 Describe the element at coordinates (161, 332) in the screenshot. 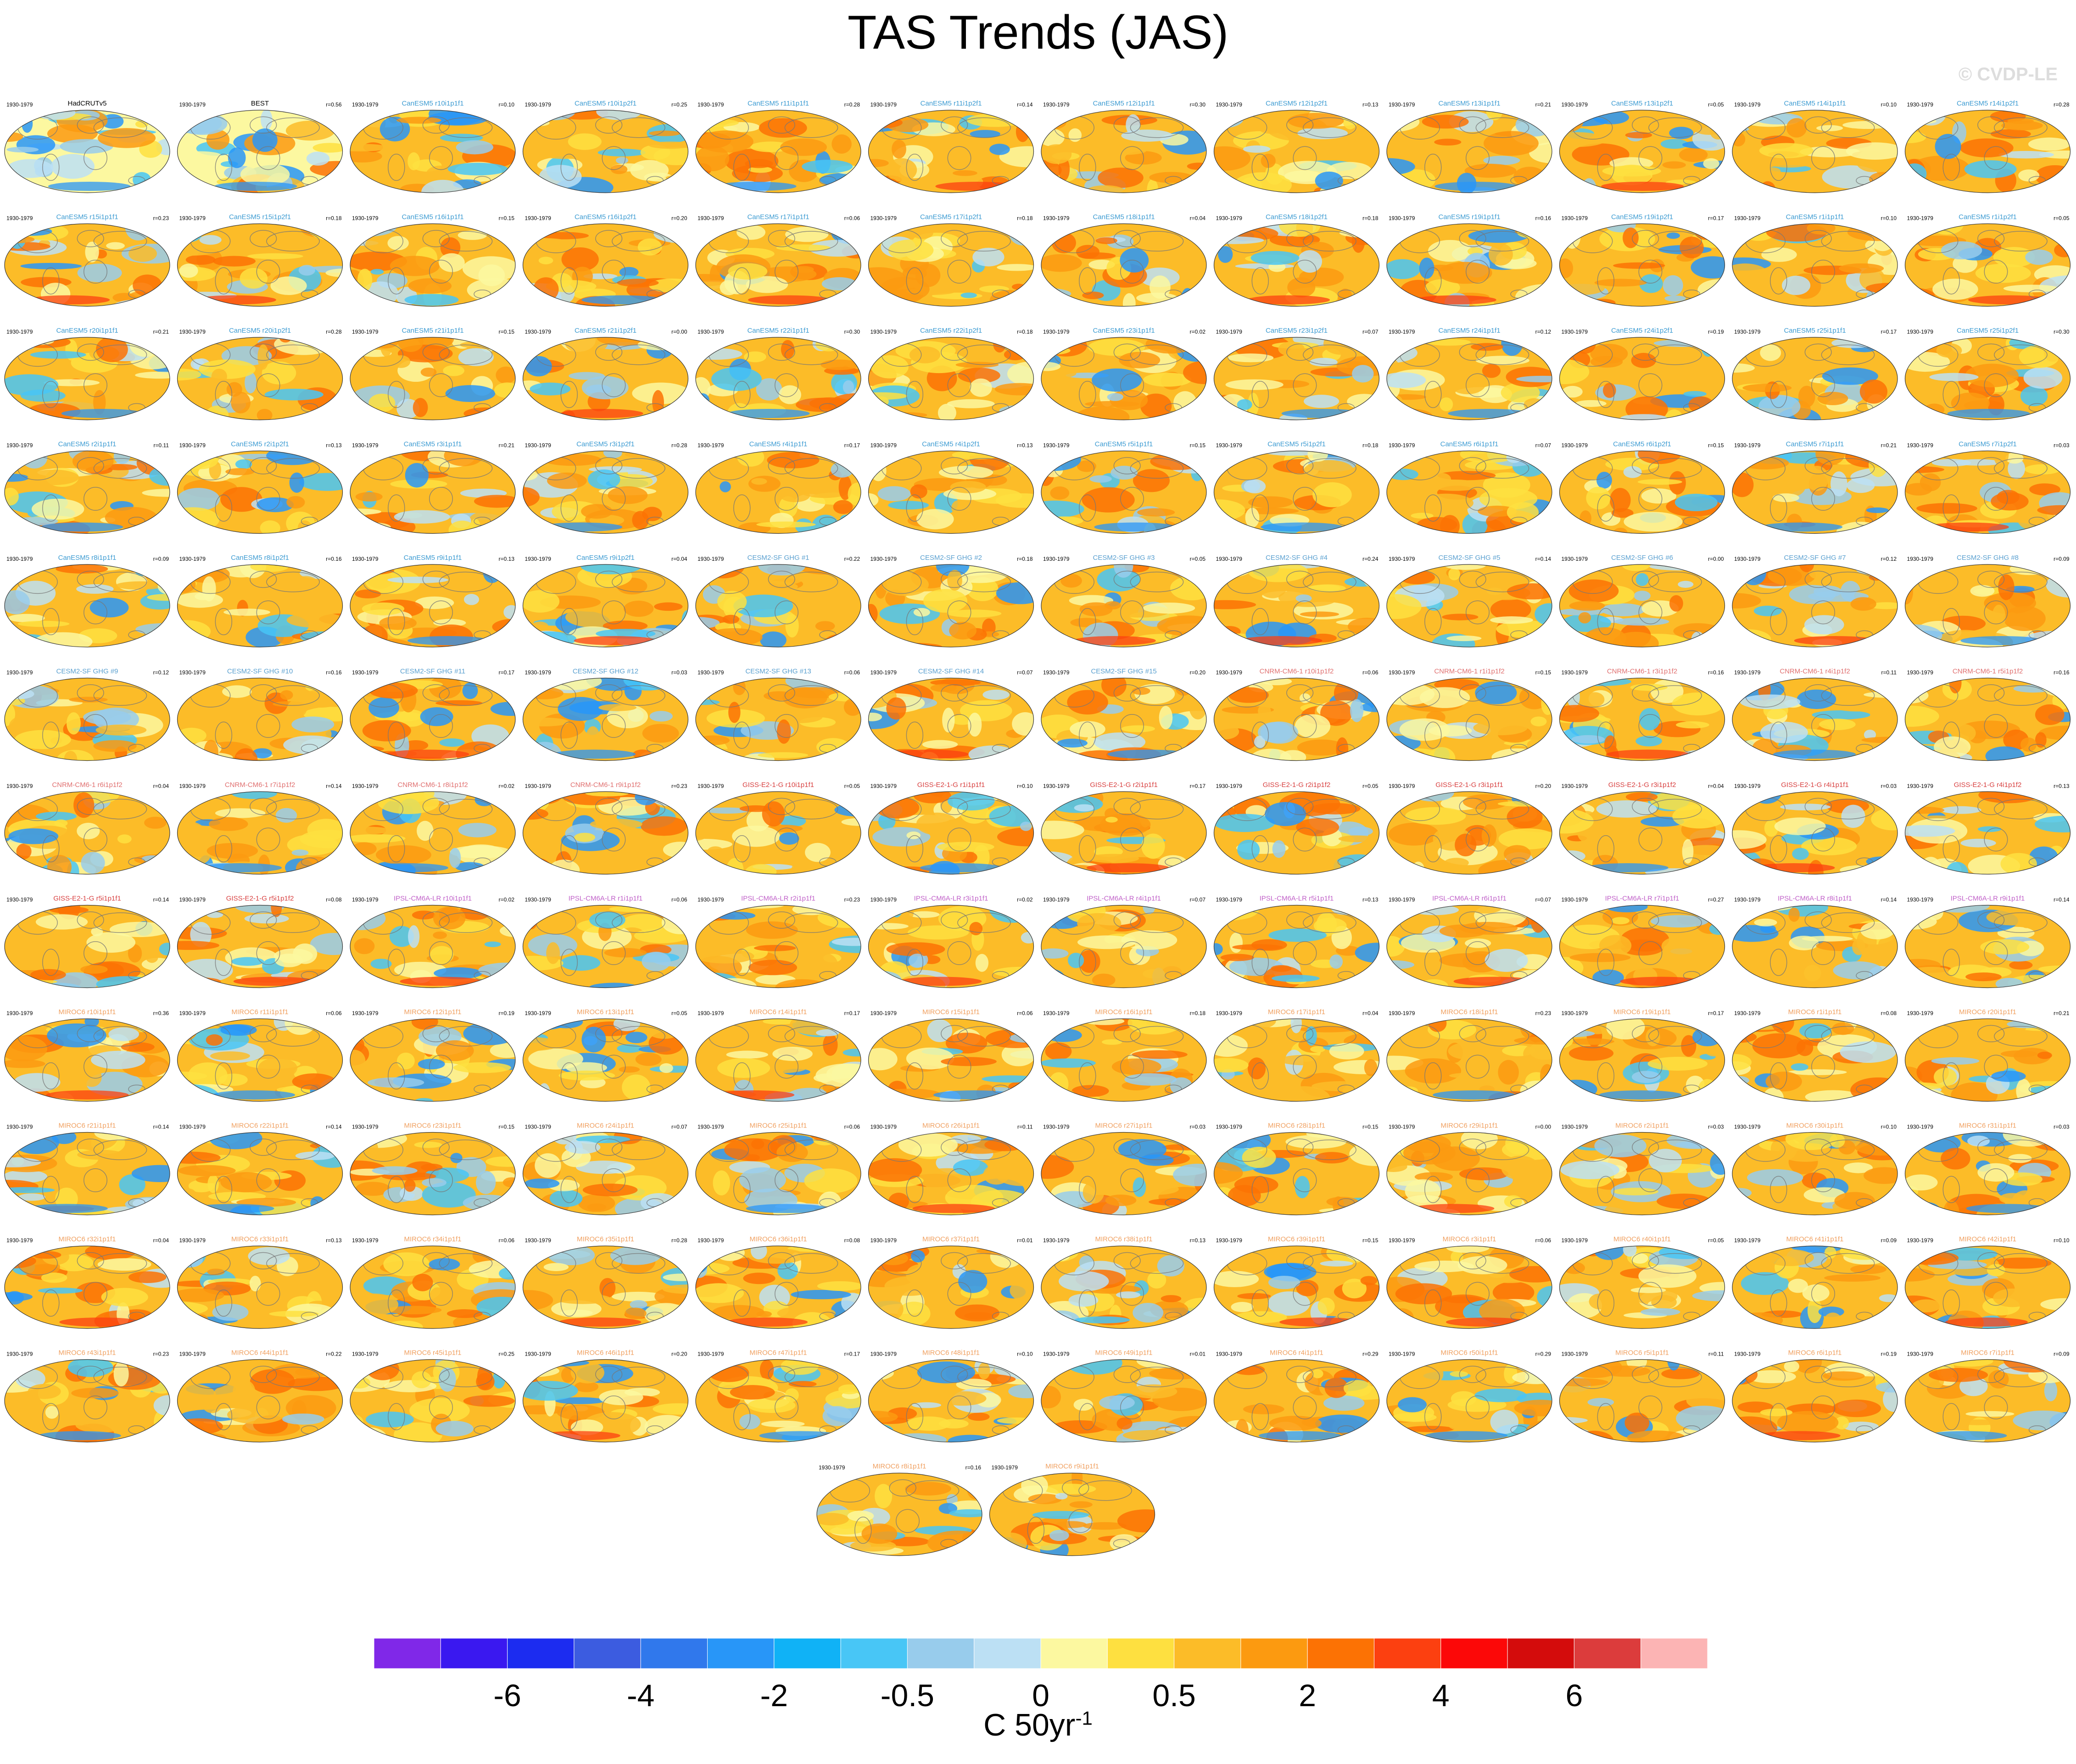

I see `panel-correlation-label: r=0.21` at that location.